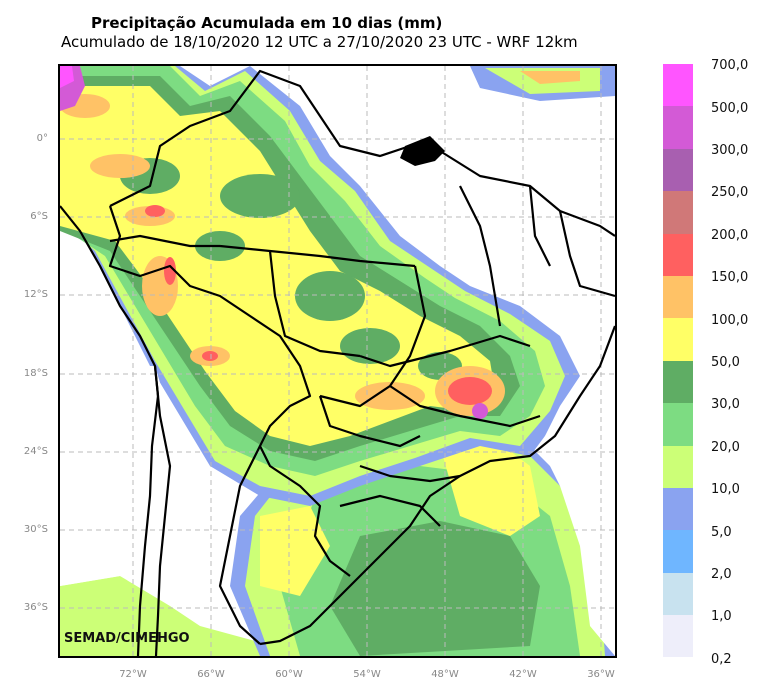 This screenshot has height=700, width=768. What do you see at coordinates (35, 529) in the screenshot?
I see `lat-tick: 30°S` at bounding box center [35, 529].